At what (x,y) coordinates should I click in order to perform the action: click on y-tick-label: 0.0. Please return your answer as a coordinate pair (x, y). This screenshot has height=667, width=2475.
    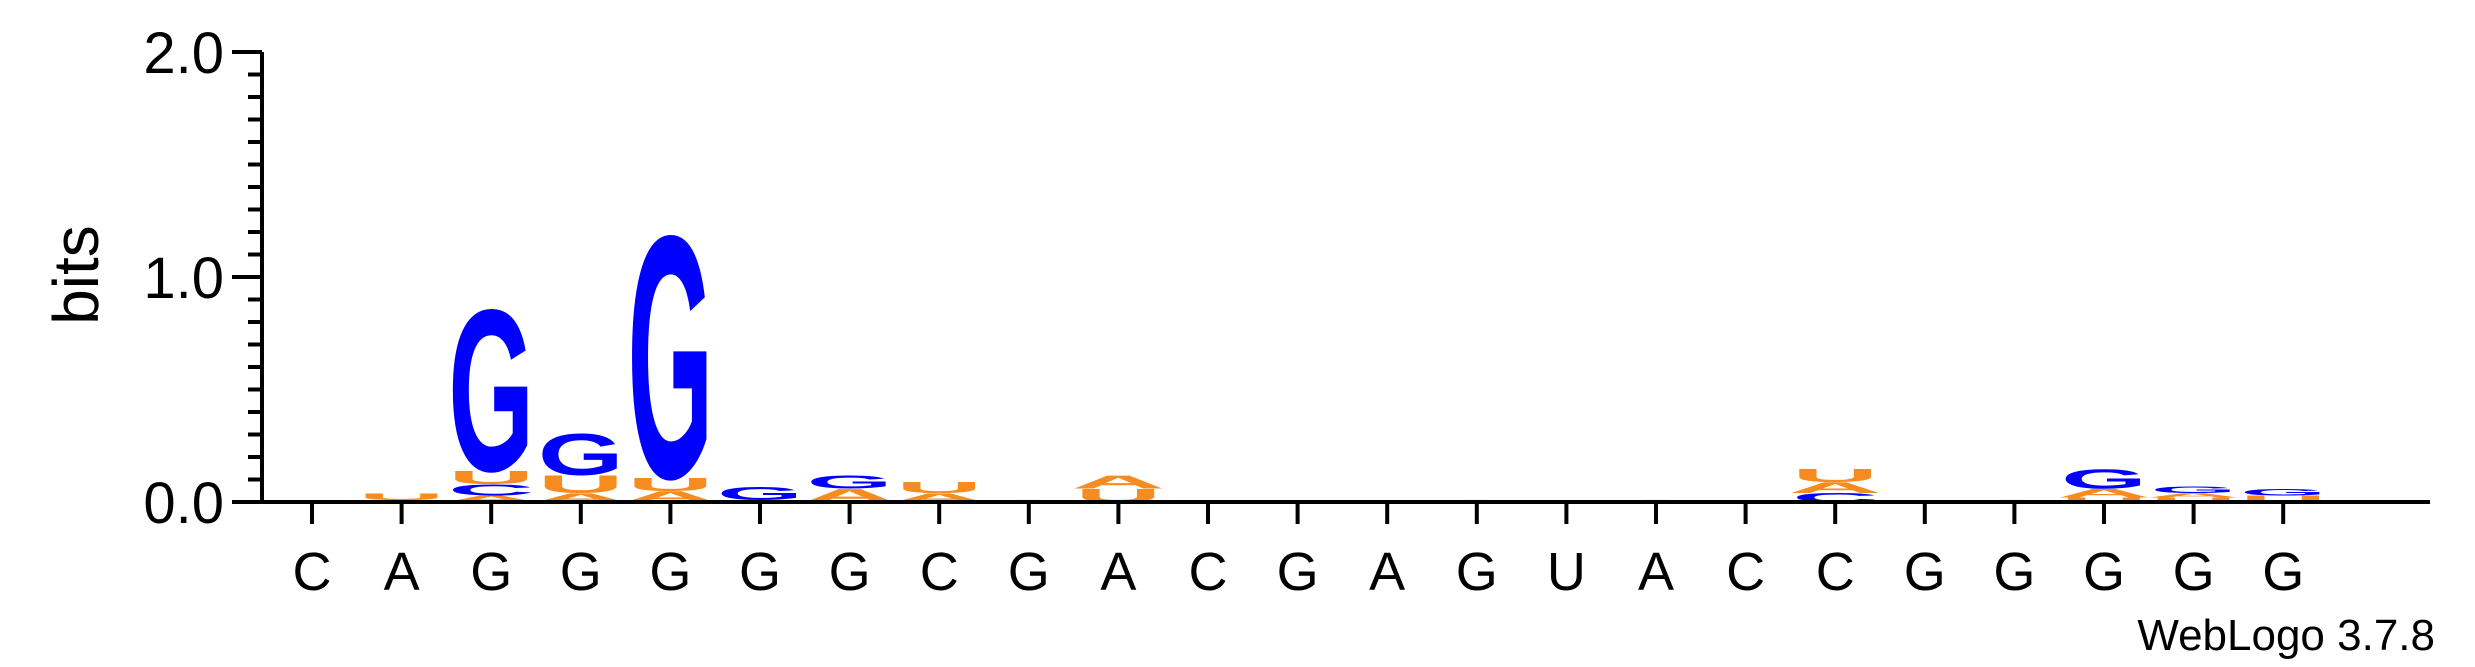
    Looking at the image, I should click on (183, 503).